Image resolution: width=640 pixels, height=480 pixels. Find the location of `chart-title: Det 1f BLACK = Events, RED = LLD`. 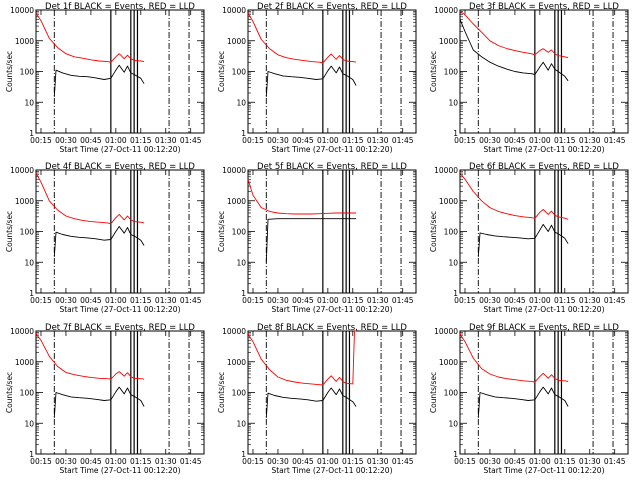

chart-title: Det 1f BLACK = Events, RED = LLD is located at coordinates (120, 7).